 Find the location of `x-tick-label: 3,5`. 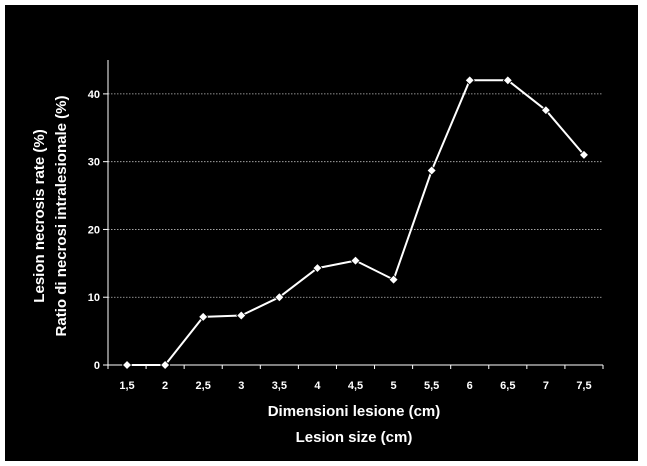

x-tick-label: 3,5 is located at coordinates (279, 386).